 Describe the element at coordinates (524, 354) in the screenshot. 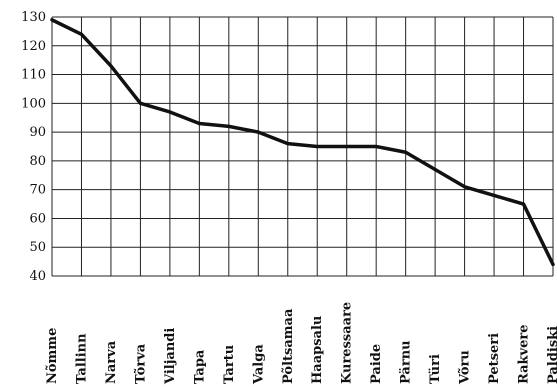

I see `x-tick-label: Rakvere` at that location.